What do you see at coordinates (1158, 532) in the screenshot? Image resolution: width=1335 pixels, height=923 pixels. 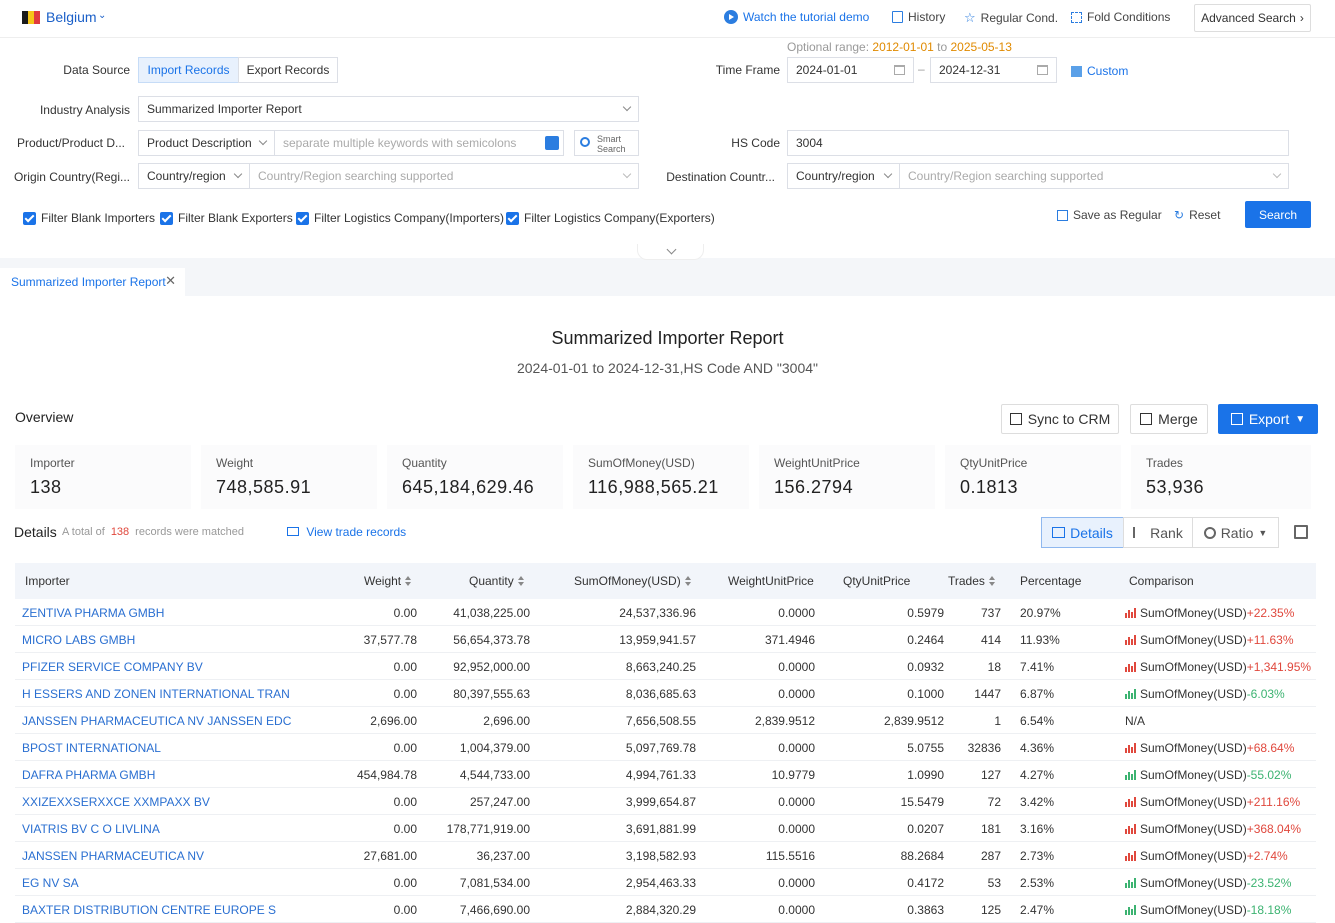 I see `rank-view-button: Rank` at bounding box center [1158, 532].